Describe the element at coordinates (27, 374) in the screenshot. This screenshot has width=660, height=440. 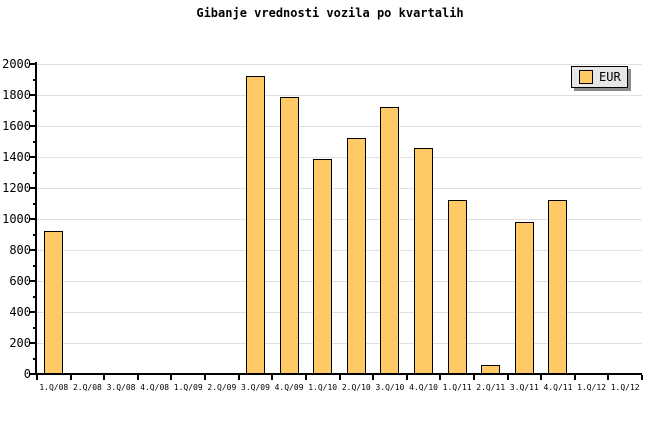
I see `y-tick-label: 0` at that location.